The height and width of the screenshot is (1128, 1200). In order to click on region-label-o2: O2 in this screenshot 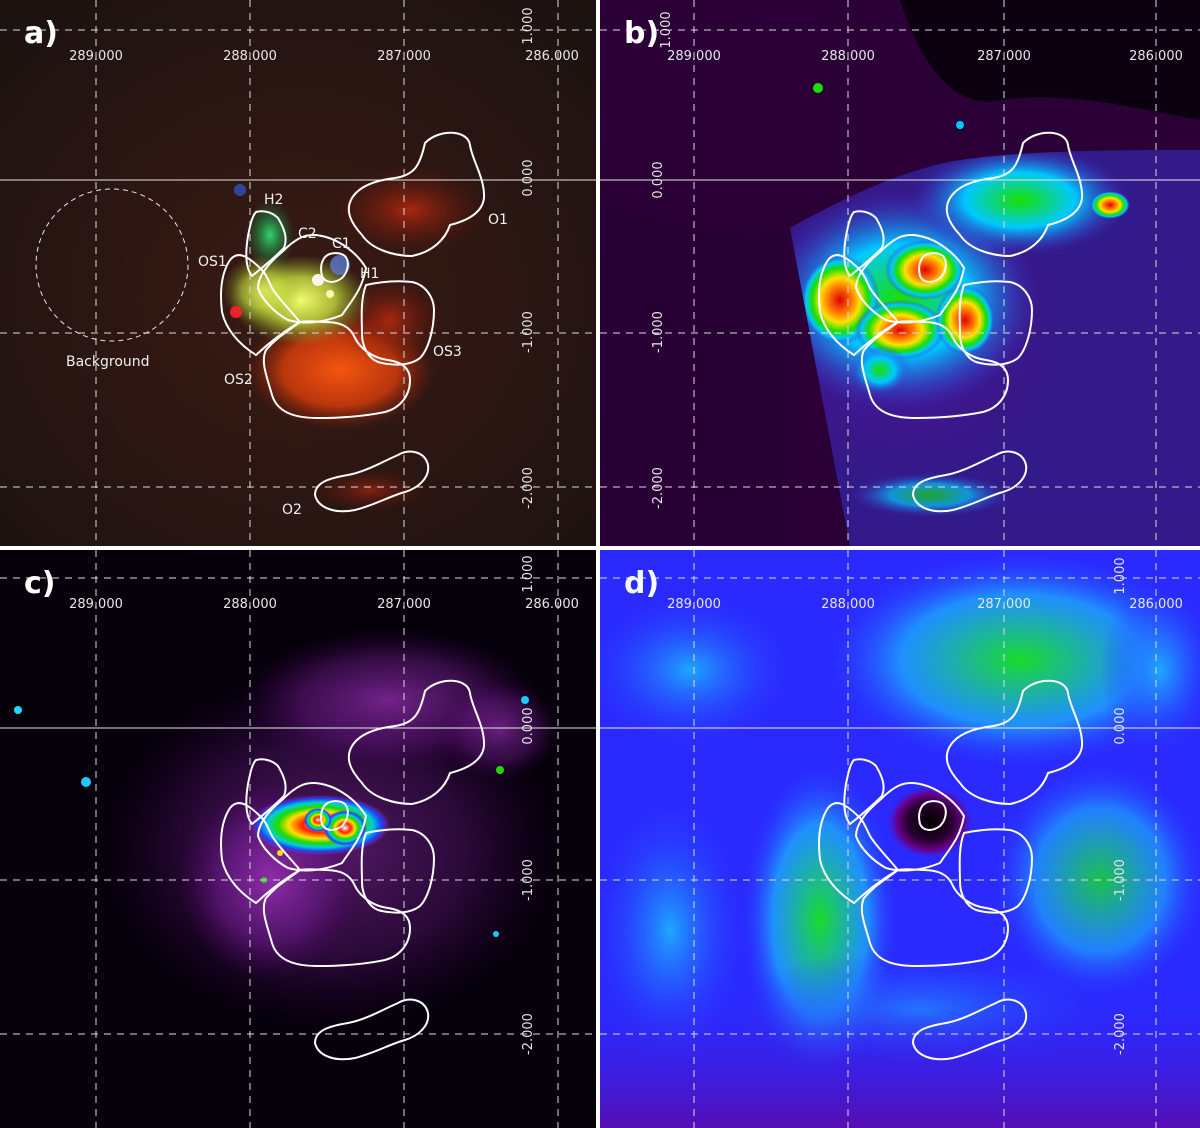, I will do `click(292, 510)`.